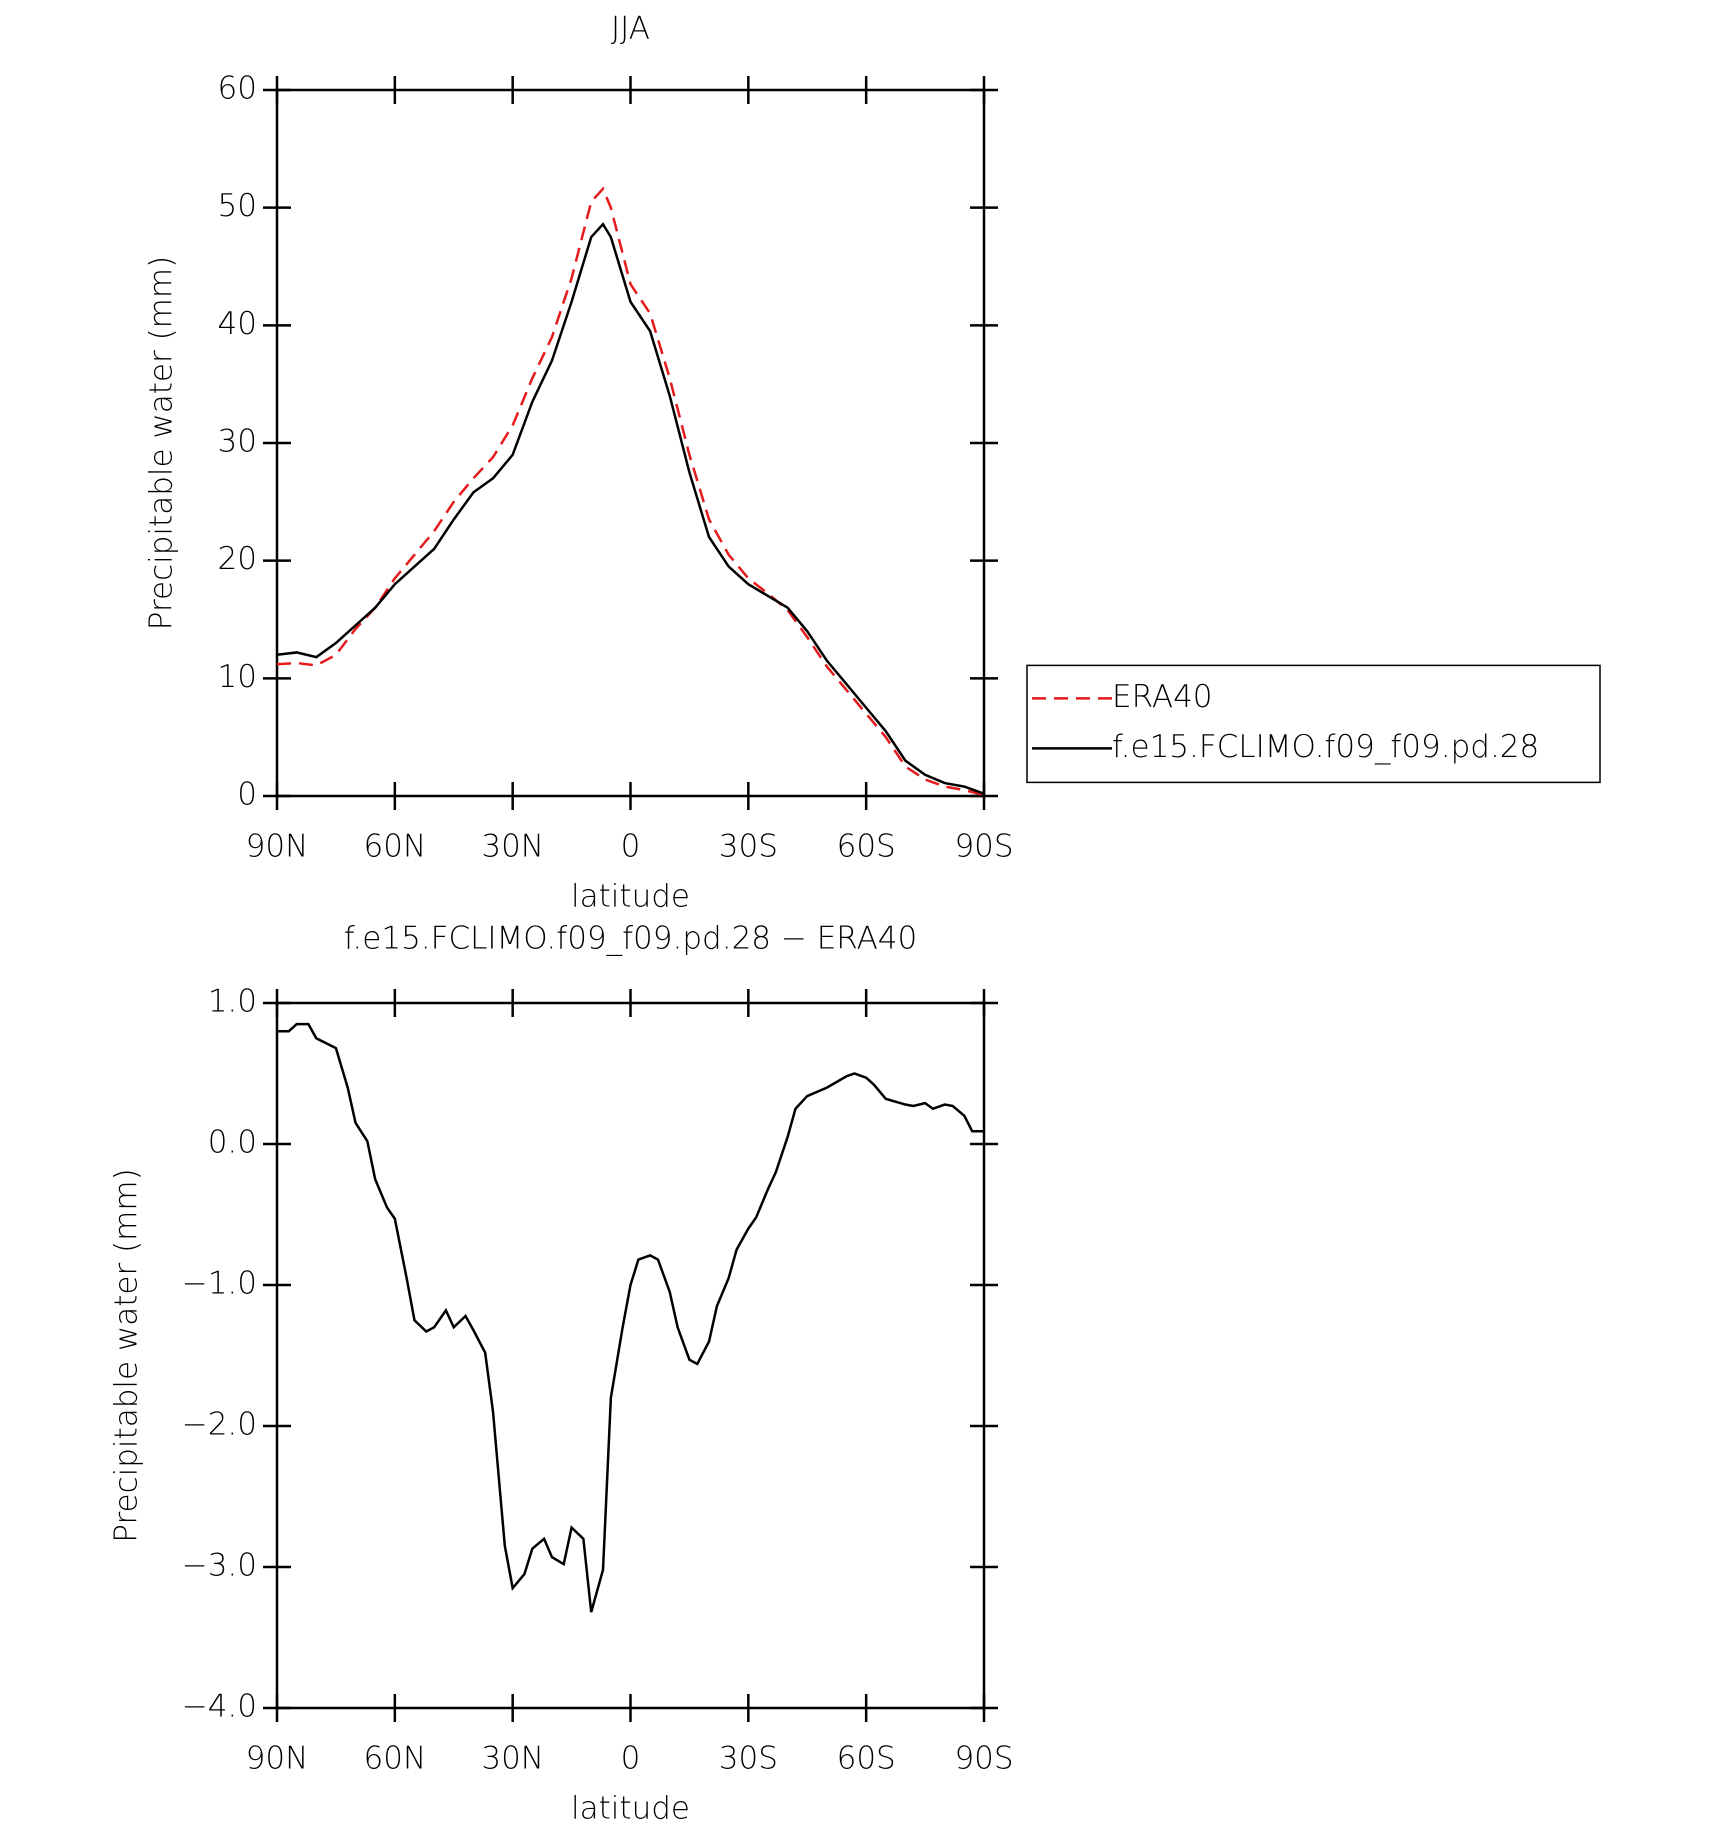 This screenshot has width=1710, height=1833. What do you see at coordinates (219, 1284) in the screenshot?
I see `y-tick-label: −1.0` at bounding box center [219, 1284].